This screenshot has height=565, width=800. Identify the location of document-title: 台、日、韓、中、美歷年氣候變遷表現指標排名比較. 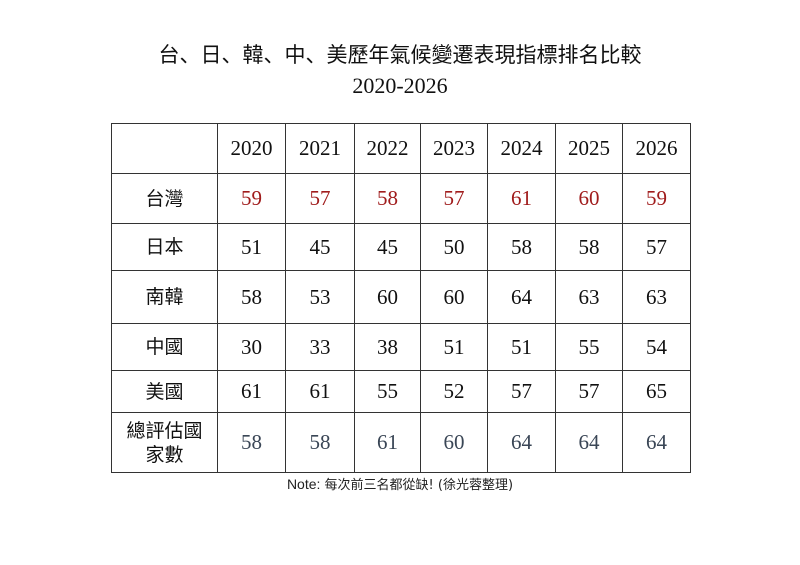
(400, 55).